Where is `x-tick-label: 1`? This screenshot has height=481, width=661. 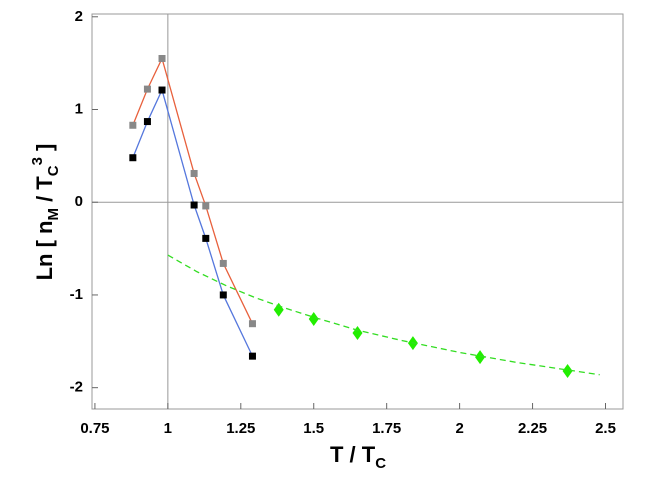
x-tick-label: 1 is located at coordinates (168, 428).